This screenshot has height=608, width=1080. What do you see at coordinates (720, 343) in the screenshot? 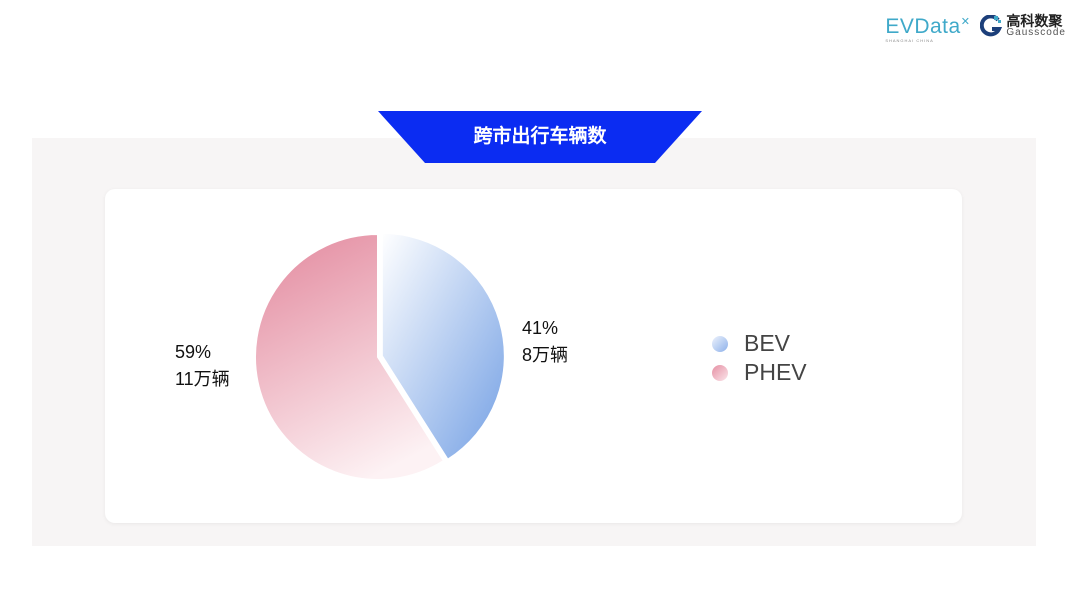
I see `bev-legend-dot-icon` at bounding box center [720, 343].